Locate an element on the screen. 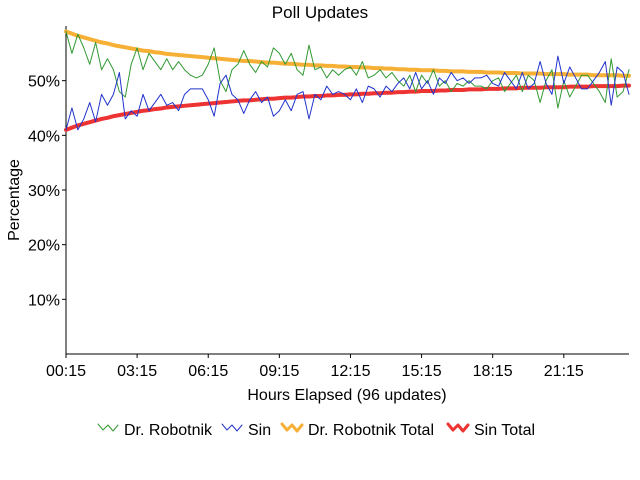  y-axis-label: Percentage is located at coordinates (14, 200).